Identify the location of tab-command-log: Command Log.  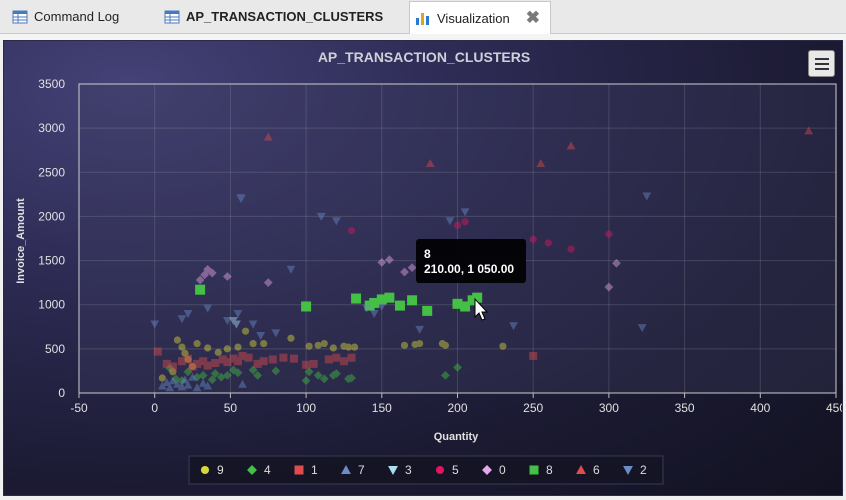
(82, 16).